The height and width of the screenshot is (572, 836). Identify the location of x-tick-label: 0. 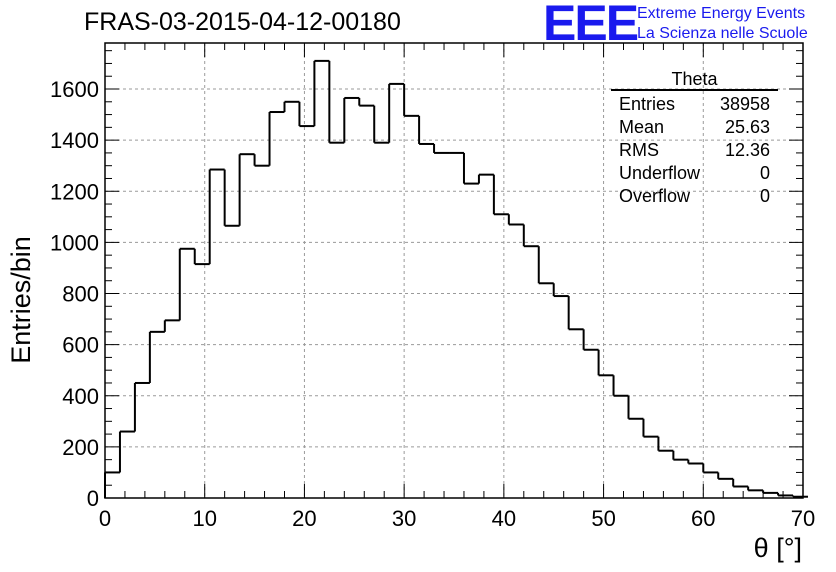
(105, 518).